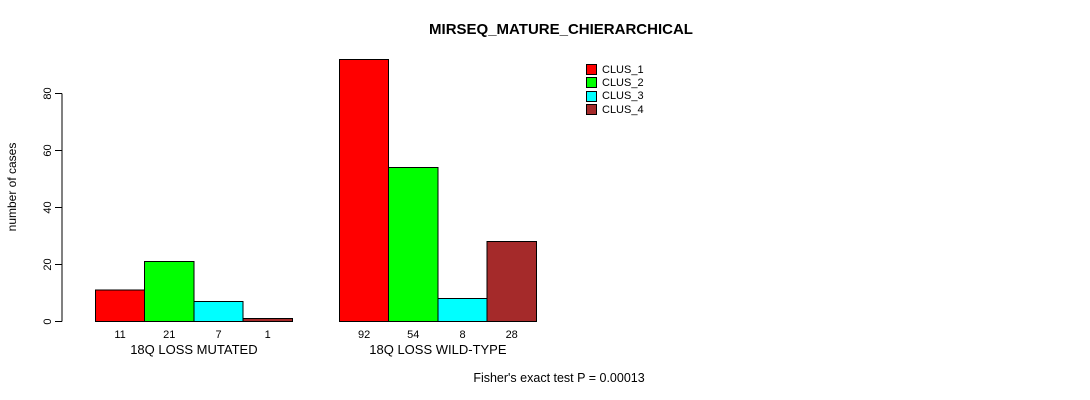  I want to click on y-tick-label: 20, so click(48, 264).